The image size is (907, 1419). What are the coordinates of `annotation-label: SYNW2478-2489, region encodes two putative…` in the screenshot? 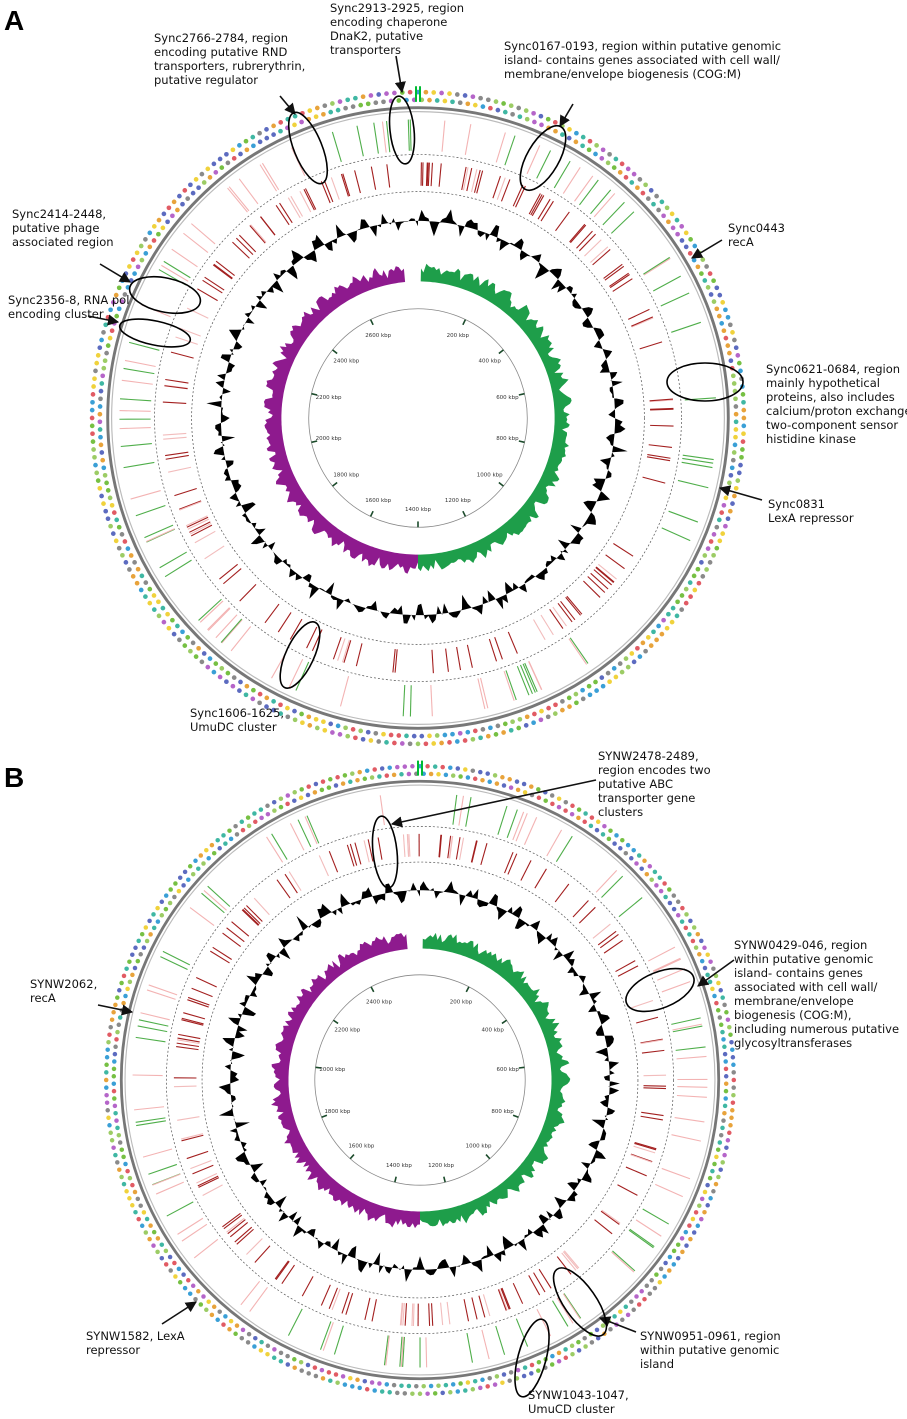 It's located at (654, 784).